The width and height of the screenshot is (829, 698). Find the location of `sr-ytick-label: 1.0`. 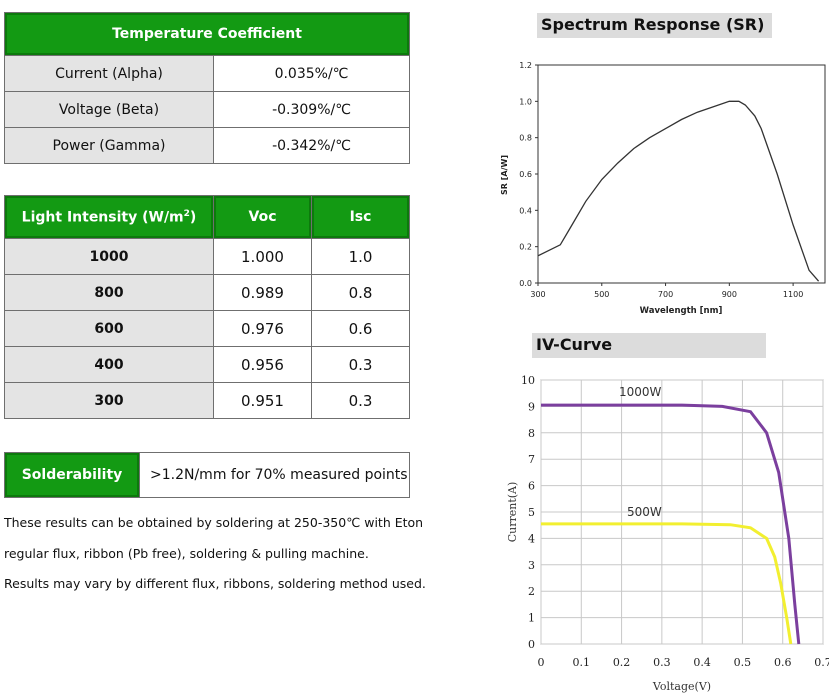

sr-ytick-label: 1.0 is located at coordinates (525, 101).